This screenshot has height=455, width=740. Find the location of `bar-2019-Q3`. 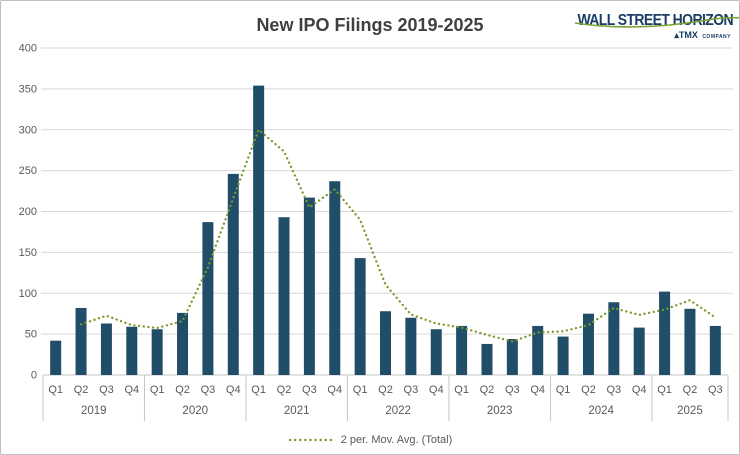

bar-2019-Q3 is located at coordinates (106, 349).